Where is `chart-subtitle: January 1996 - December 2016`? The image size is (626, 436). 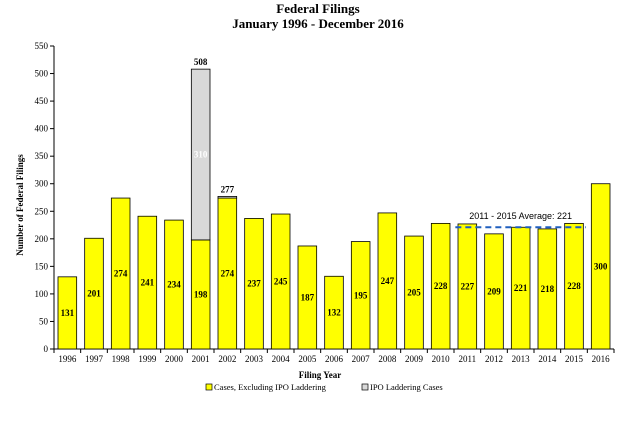
chart-subtitle: January 1996 - December 2016 is located at coordinates (318, 23).